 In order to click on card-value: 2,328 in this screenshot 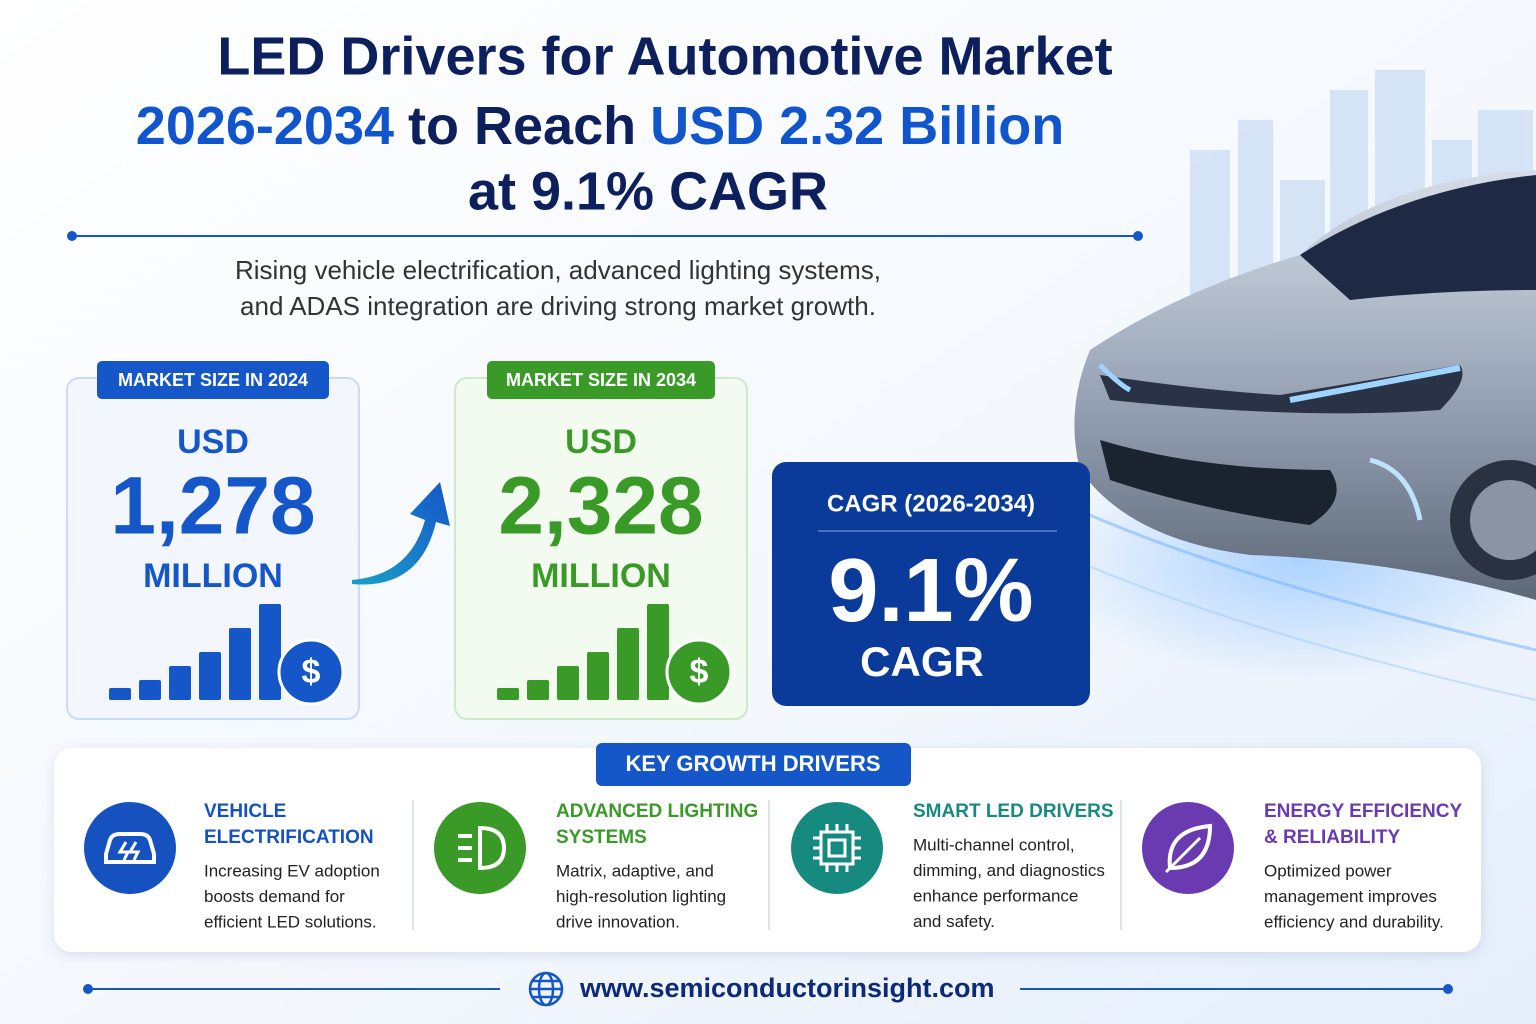, I will do `click(600, 506)`.